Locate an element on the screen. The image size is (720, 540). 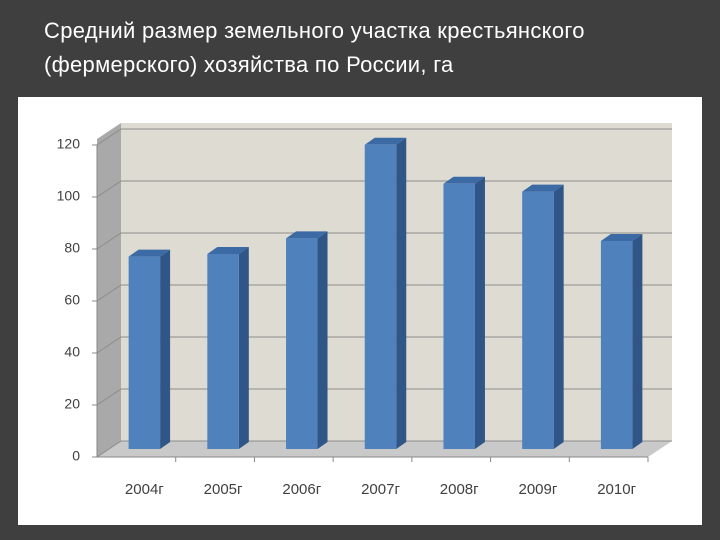
x-tick-label: 2004г is located at coordinates (144, 489).